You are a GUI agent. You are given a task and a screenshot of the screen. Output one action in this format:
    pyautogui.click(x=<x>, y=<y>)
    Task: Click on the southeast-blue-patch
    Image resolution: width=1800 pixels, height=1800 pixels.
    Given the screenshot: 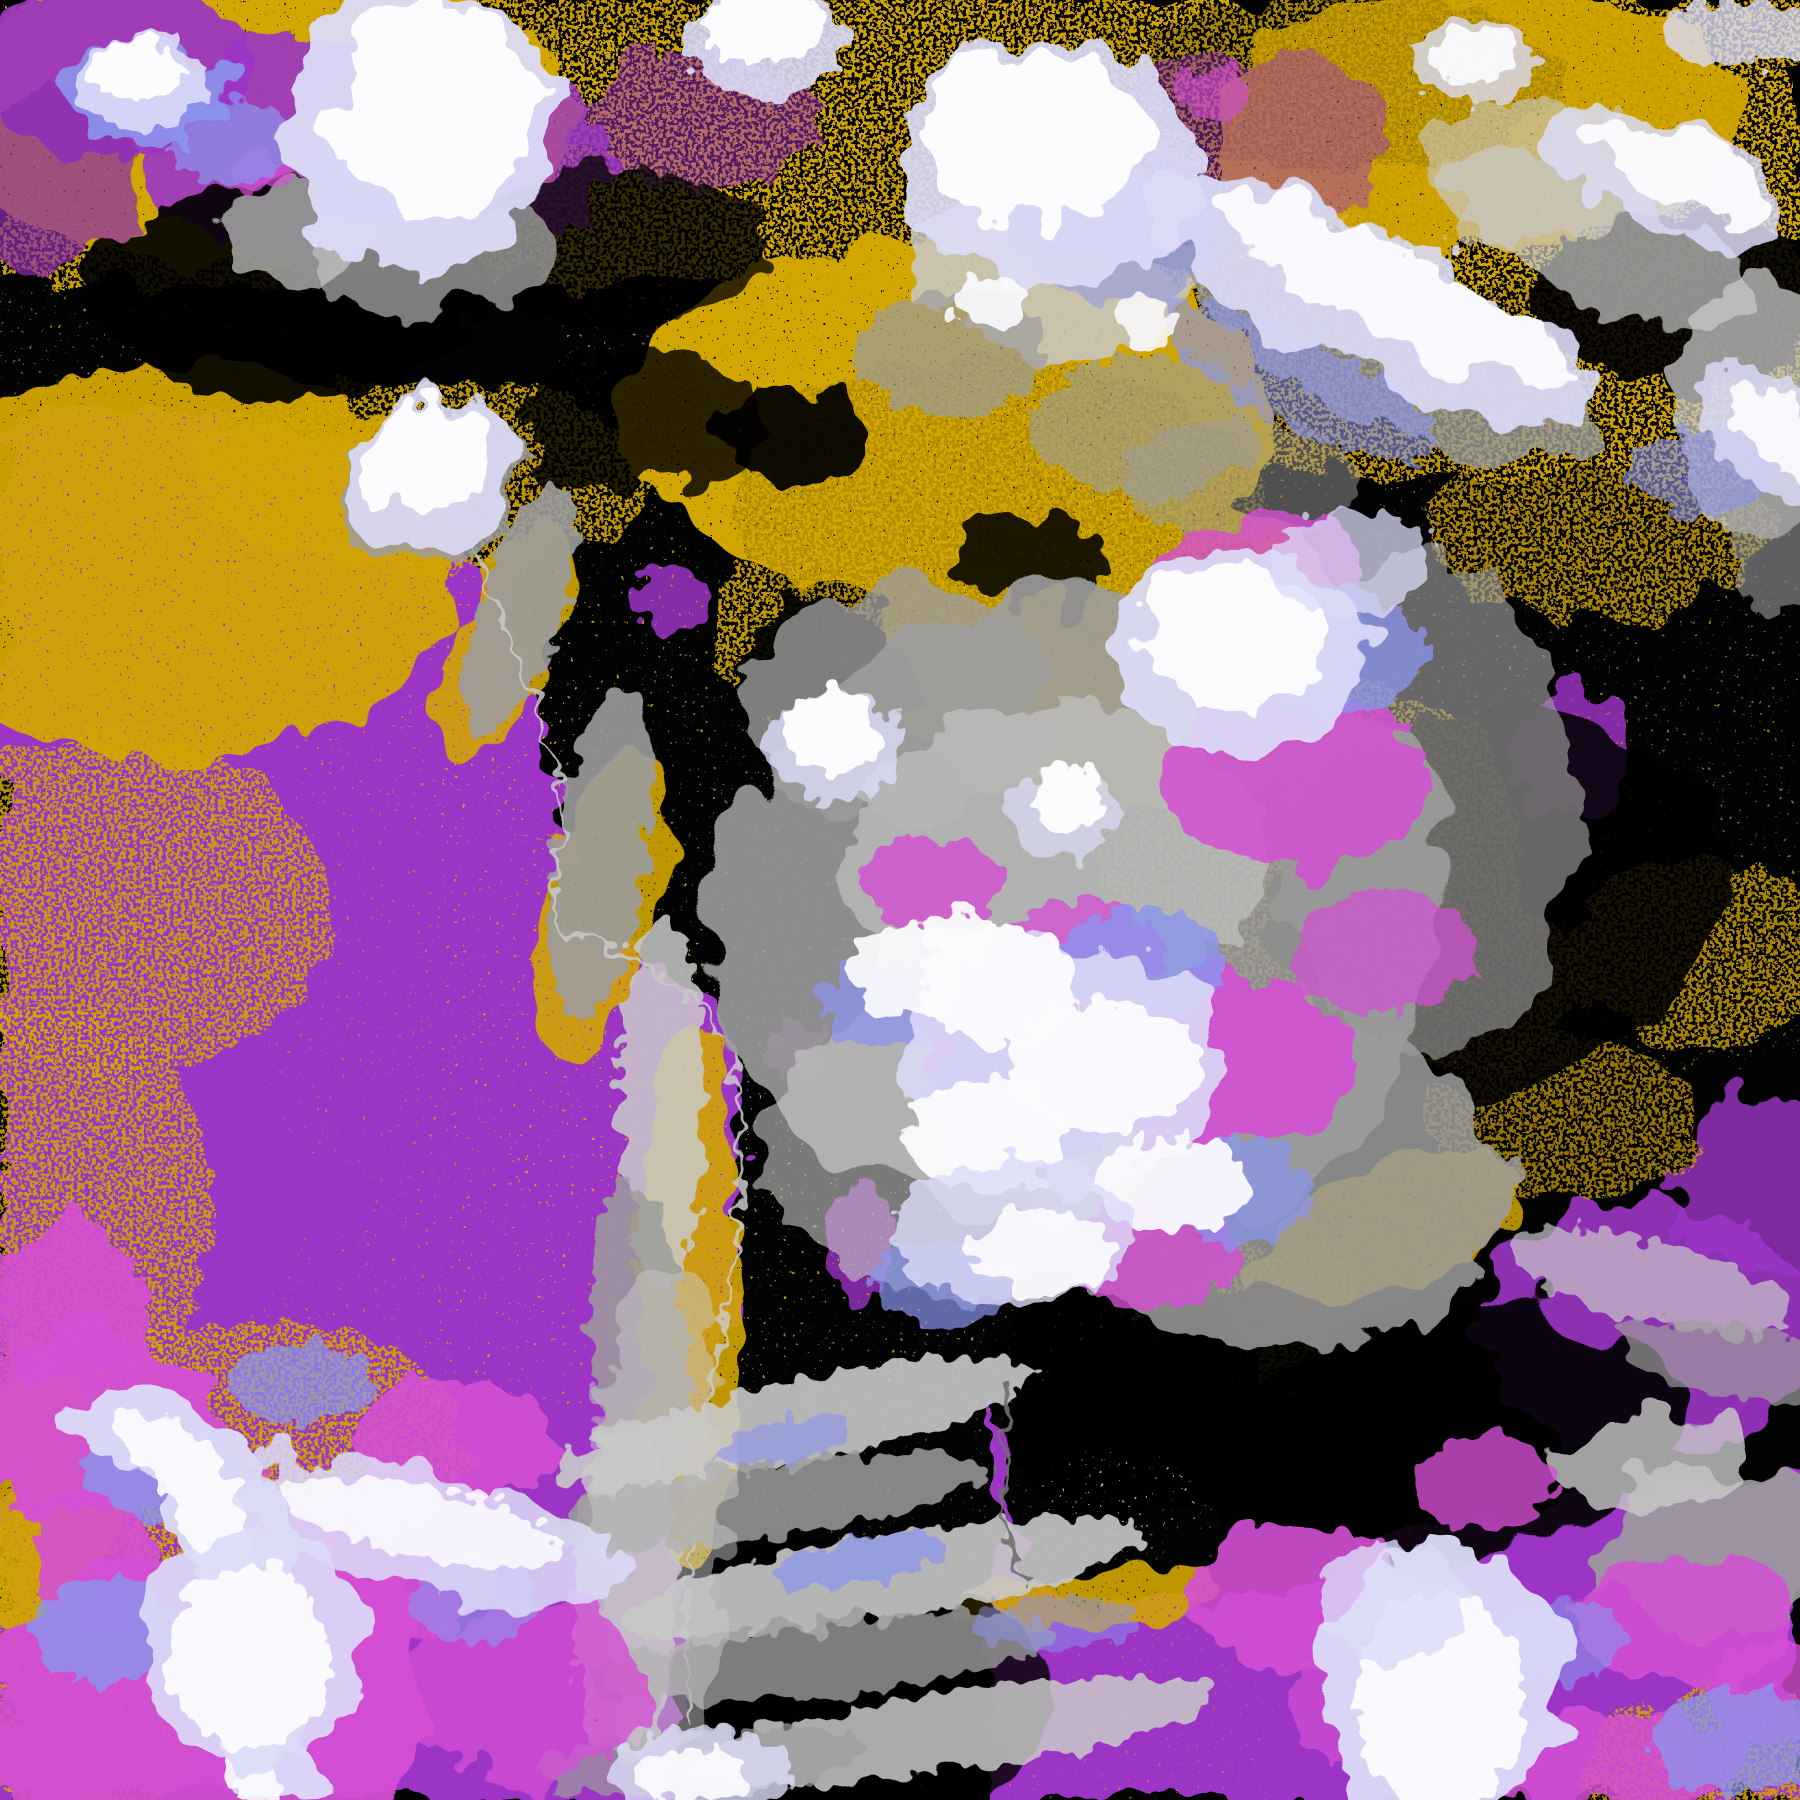 What is the action you would take?
    pyautogui.click(x=1725, y=1742)
    